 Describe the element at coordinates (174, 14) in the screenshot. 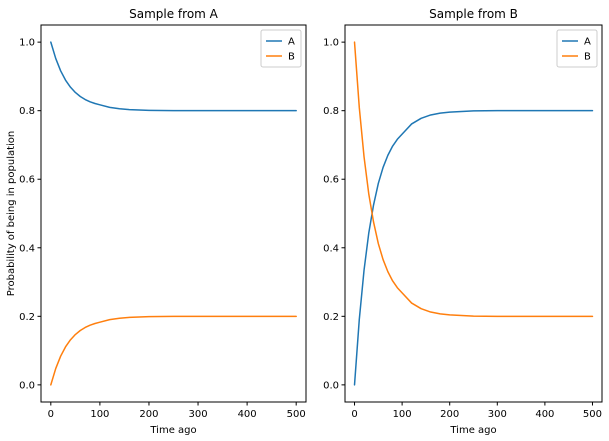

I see `chart-title: Sample from A` at that location.